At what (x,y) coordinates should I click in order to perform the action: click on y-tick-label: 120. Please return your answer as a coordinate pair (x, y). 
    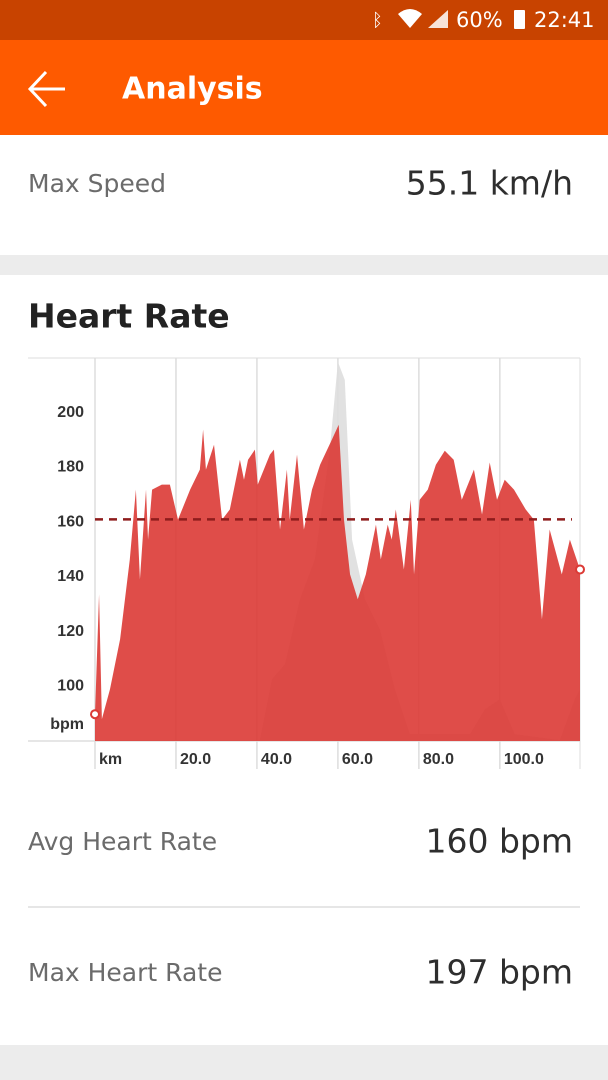
    Looking at the image, I should click on (70, 631).